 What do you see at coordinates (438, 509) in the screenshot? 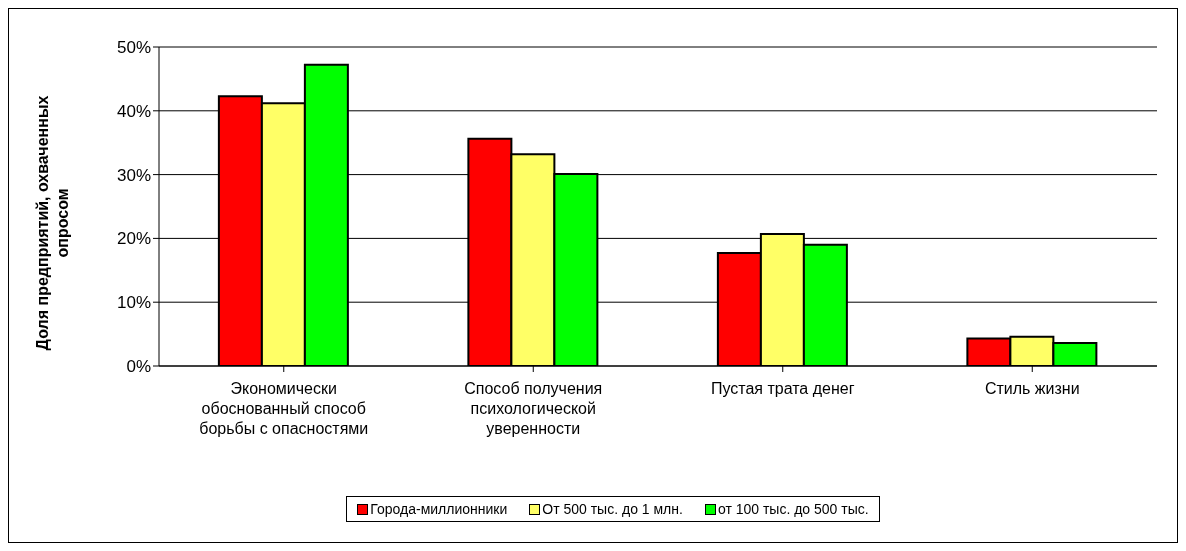
I see `legend-label: Города-миллионники` at bounding box center [438, 509].